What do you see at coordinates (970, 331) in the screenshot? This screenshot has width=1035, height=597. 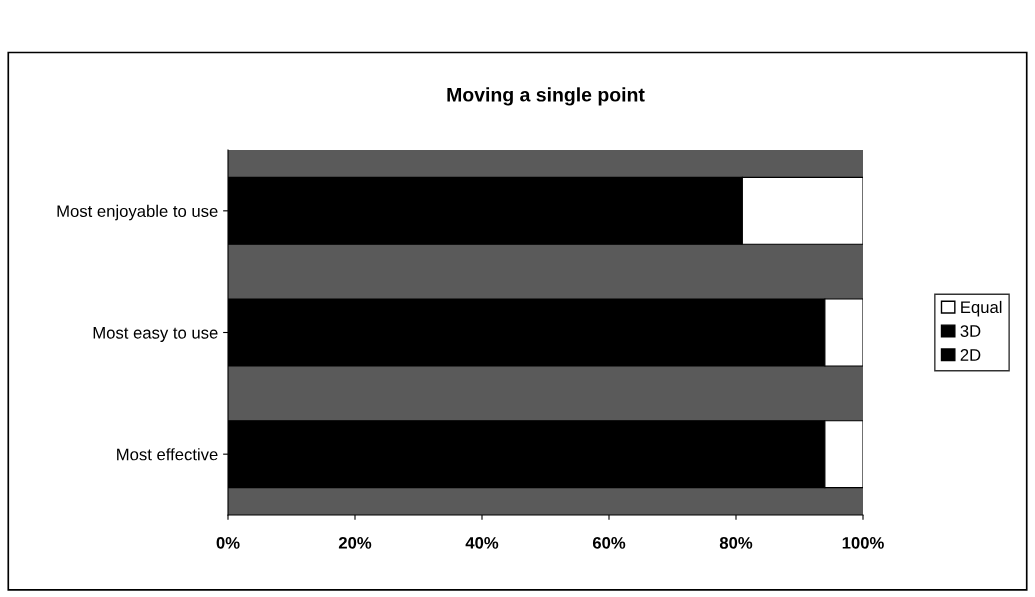 I see `legend-label: 3D` at bounding box center [970, 331].